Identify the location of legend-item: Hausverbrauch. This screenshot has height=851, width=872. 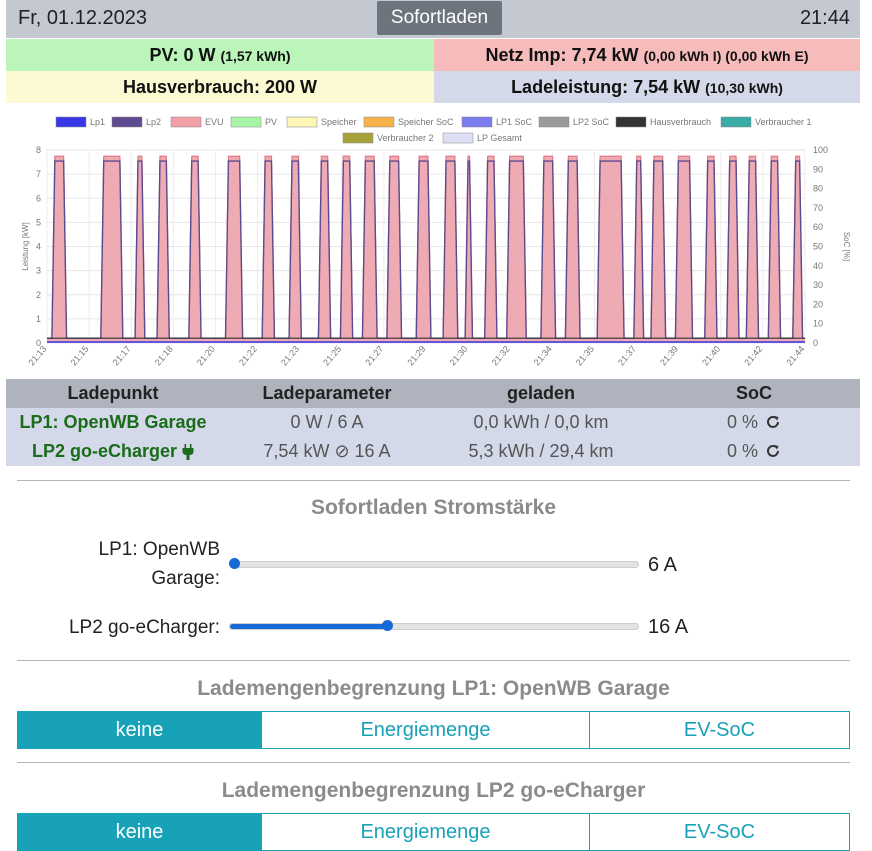
(663, 122).